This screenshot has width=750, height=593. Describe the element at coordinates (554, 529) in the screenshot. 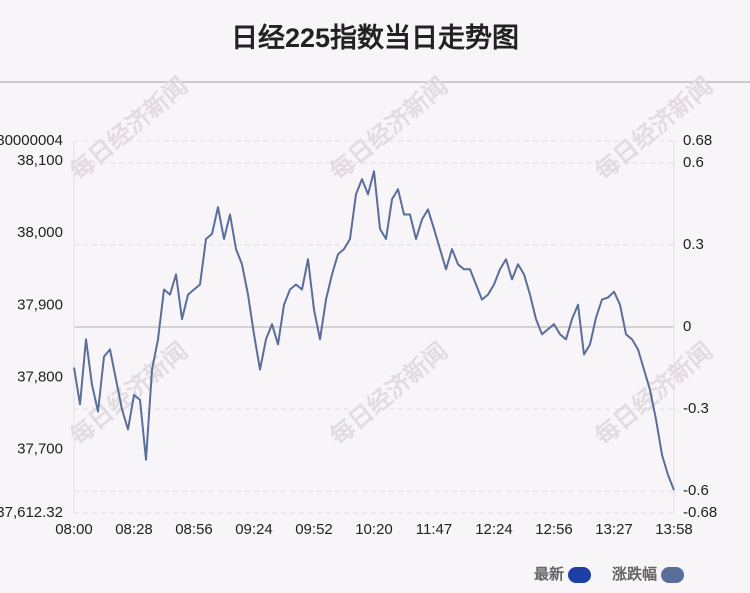

I see `x-tick-label: 12:56` at that location.